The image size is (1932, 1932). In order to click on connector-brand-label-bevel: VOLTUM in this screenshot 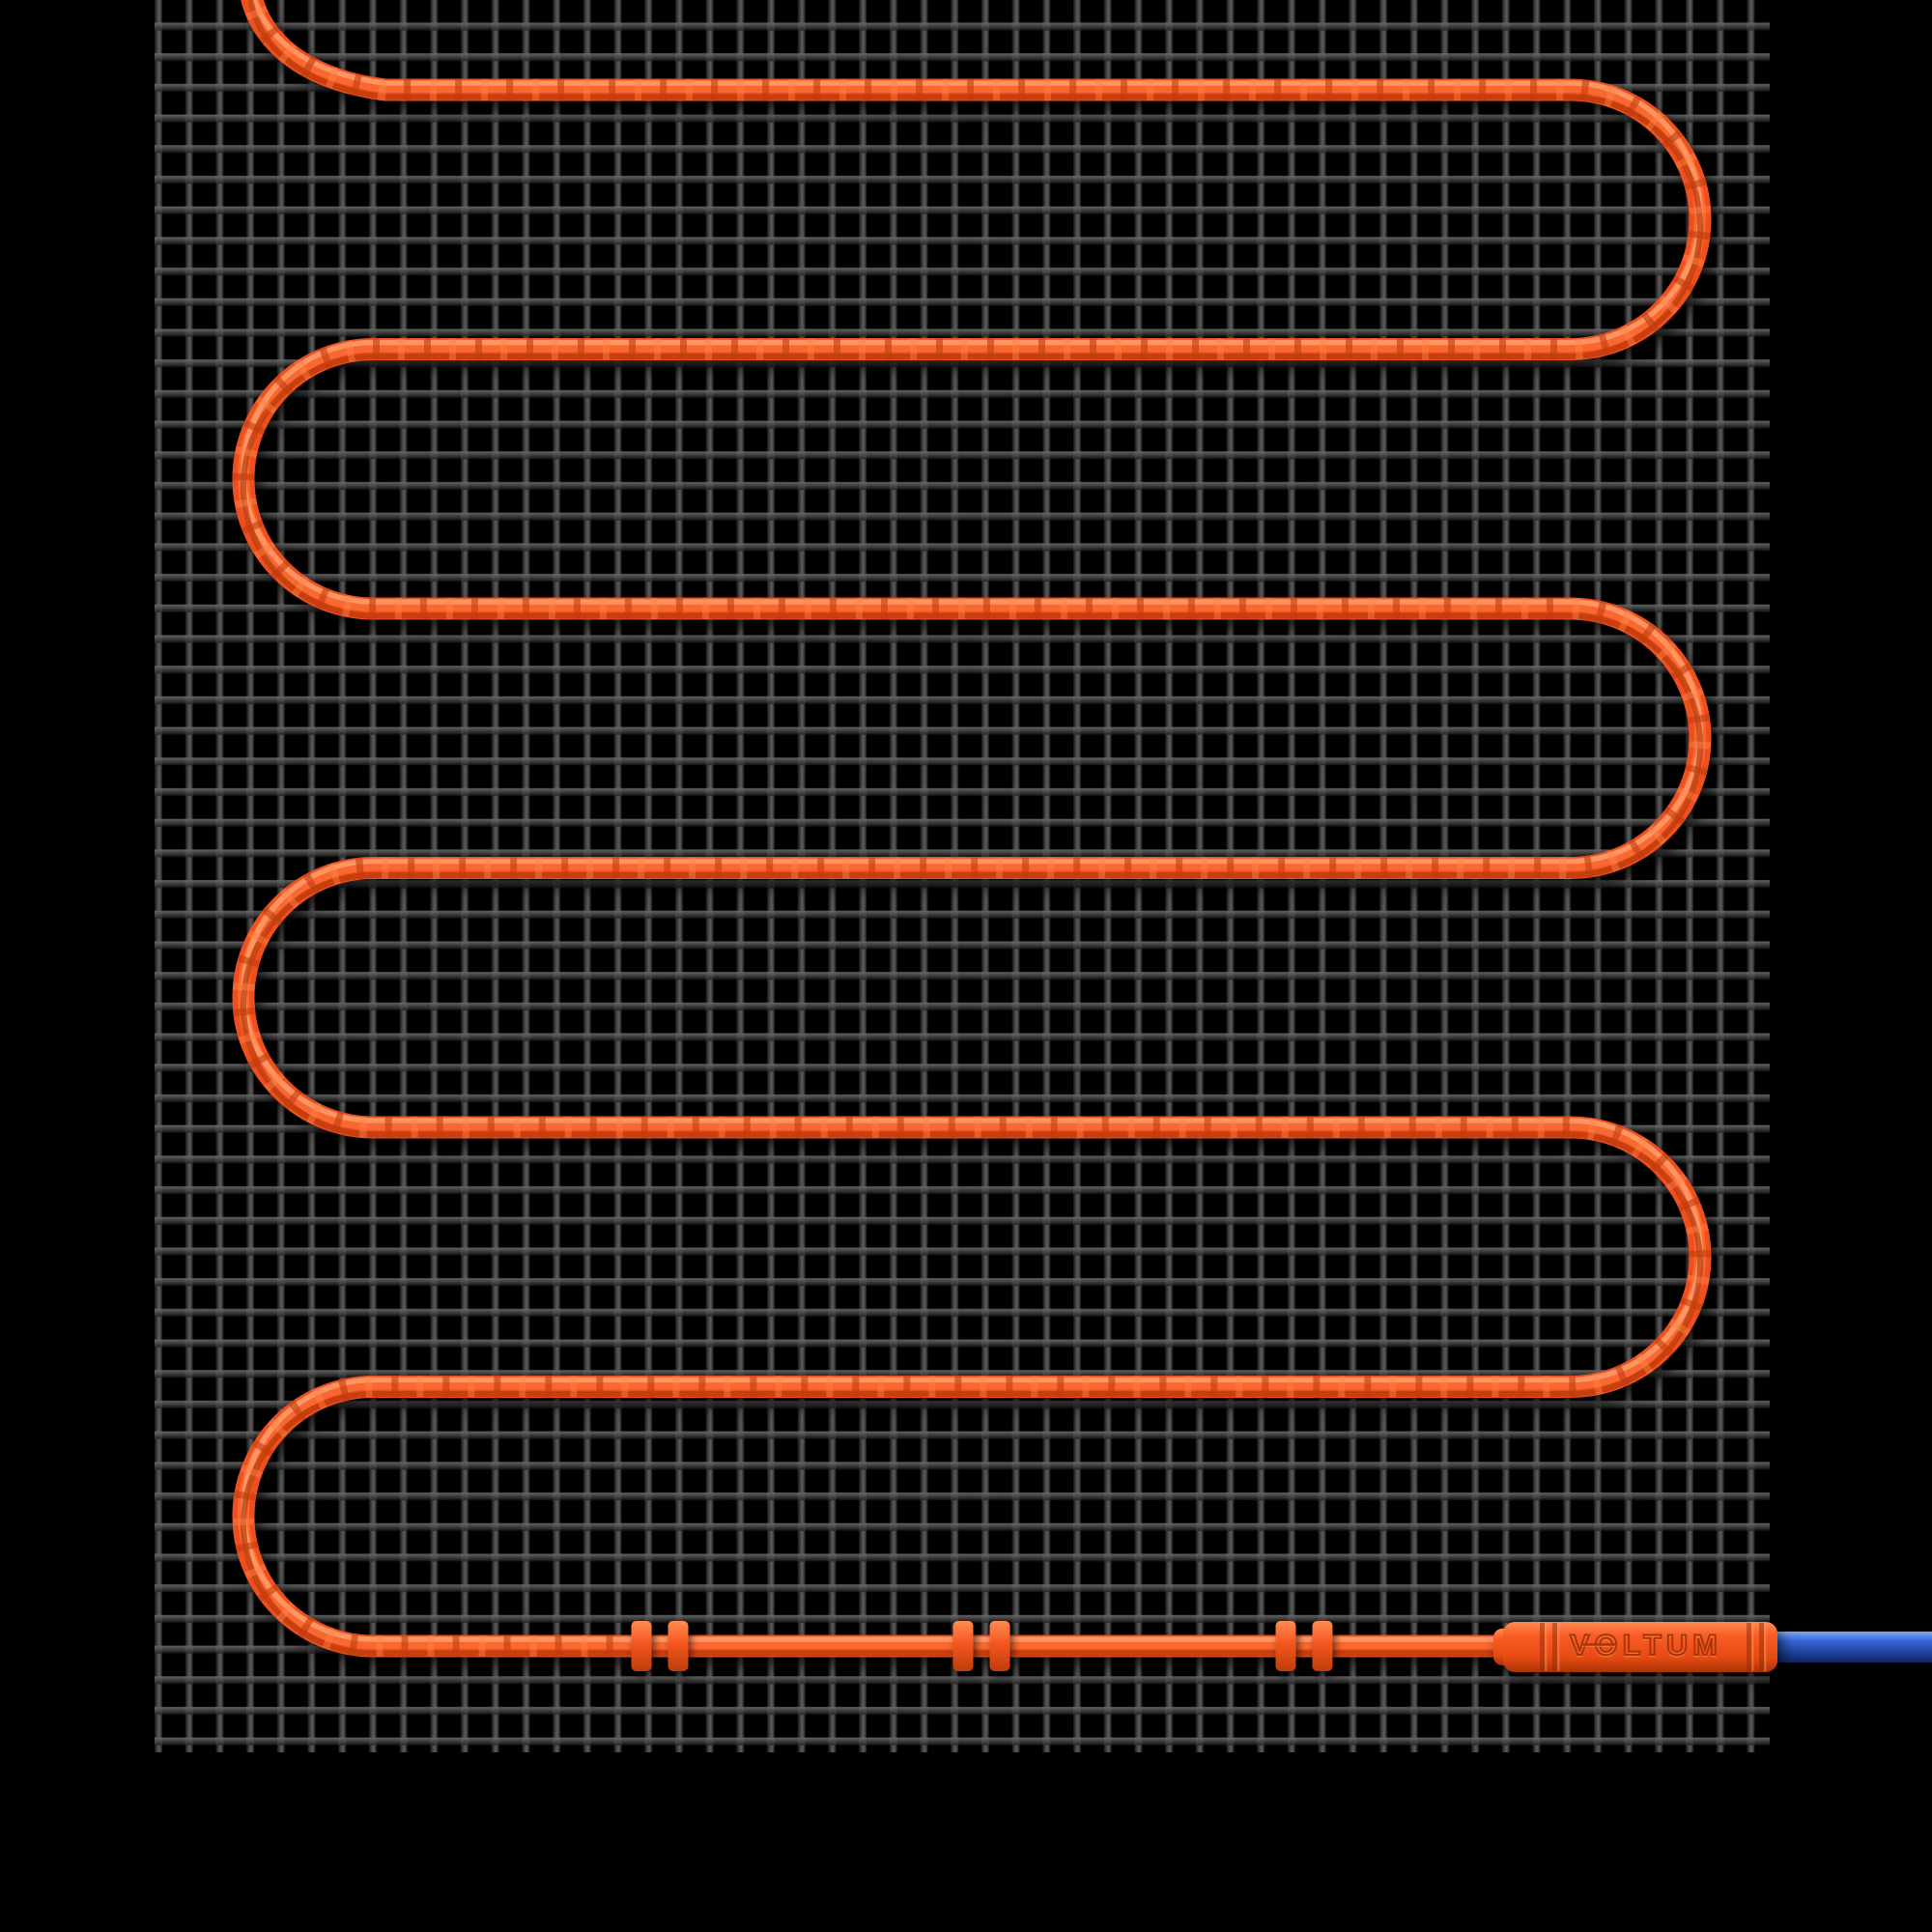, I will do `click(1646, 1647)`.